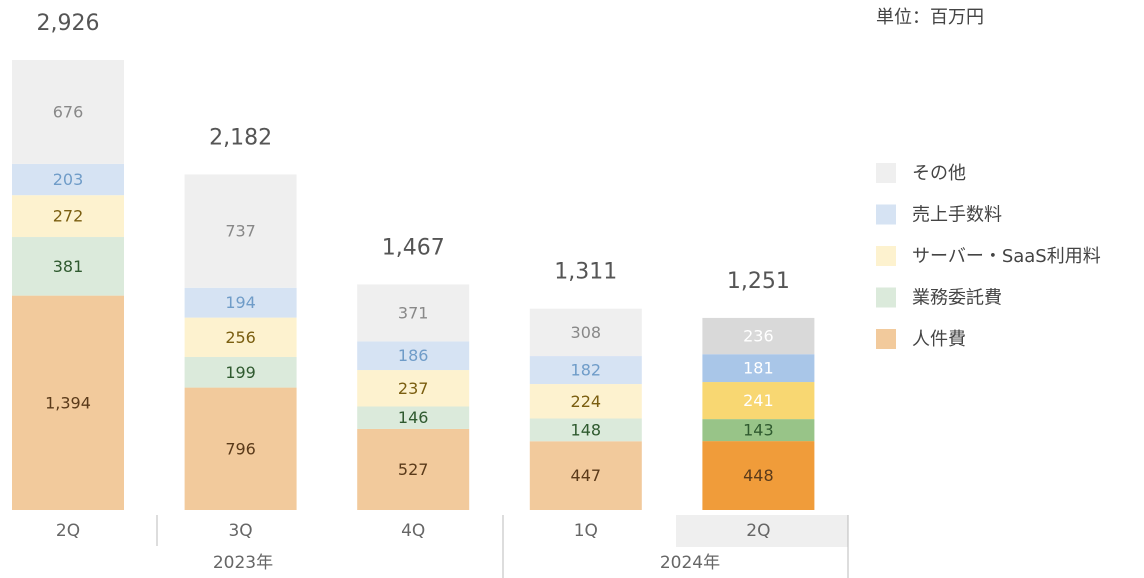 This screenshot has width=1144, height=578. I want to click on data-label: 448, so click(758, 475).